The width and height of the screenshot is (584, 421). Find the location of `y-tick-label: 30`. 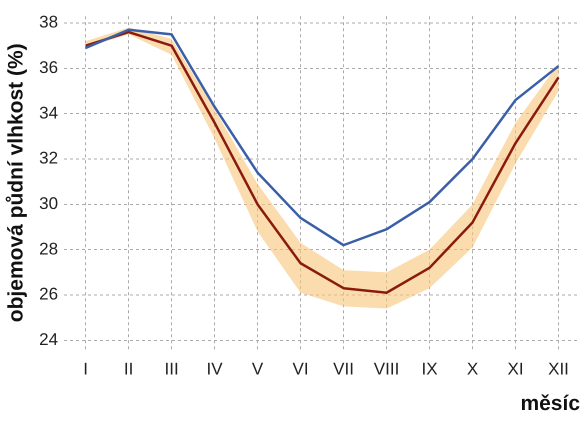

y-tick-label: 30 is located at coordinates (48, 204).